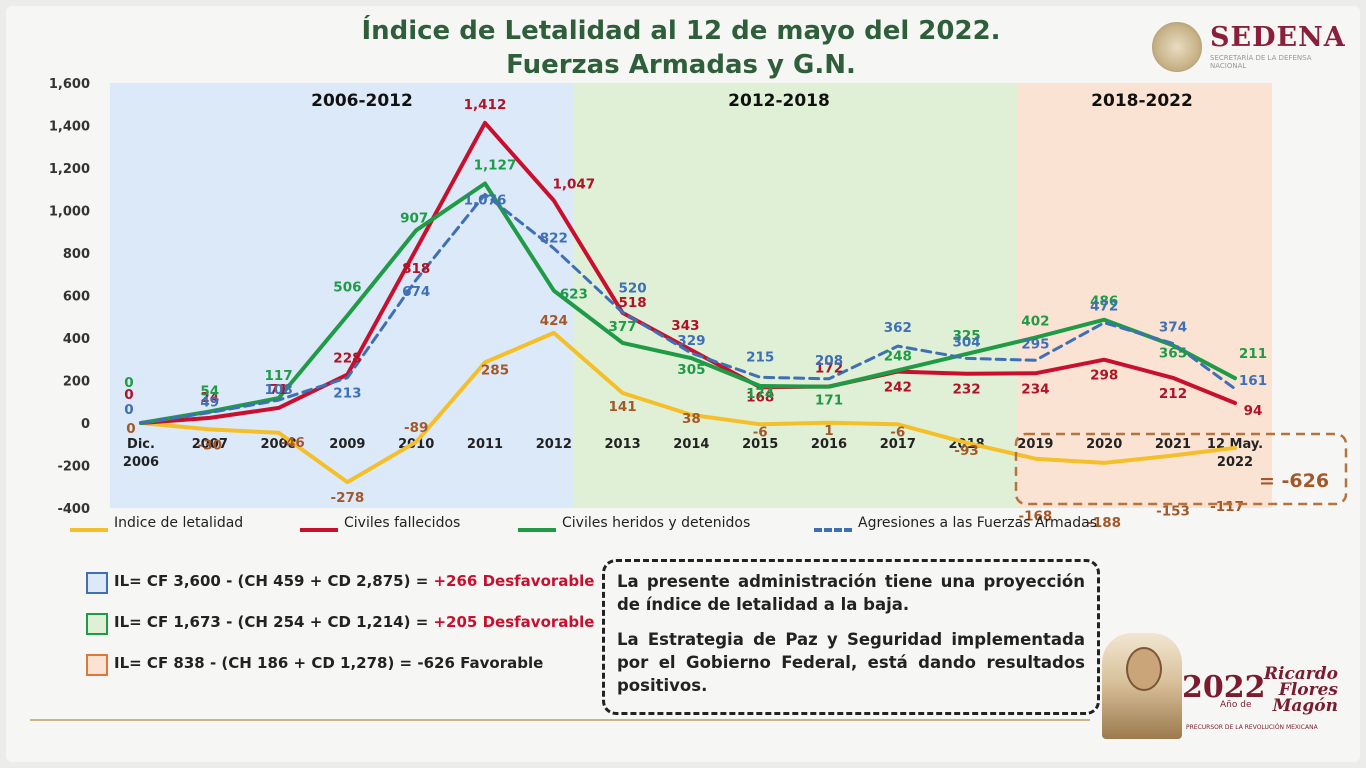 This screenshot has height=768, width=1366. Describe the element at coordinates (362, 101) in the screenshot. I see `period-label-0: 2006-2012` at that location.